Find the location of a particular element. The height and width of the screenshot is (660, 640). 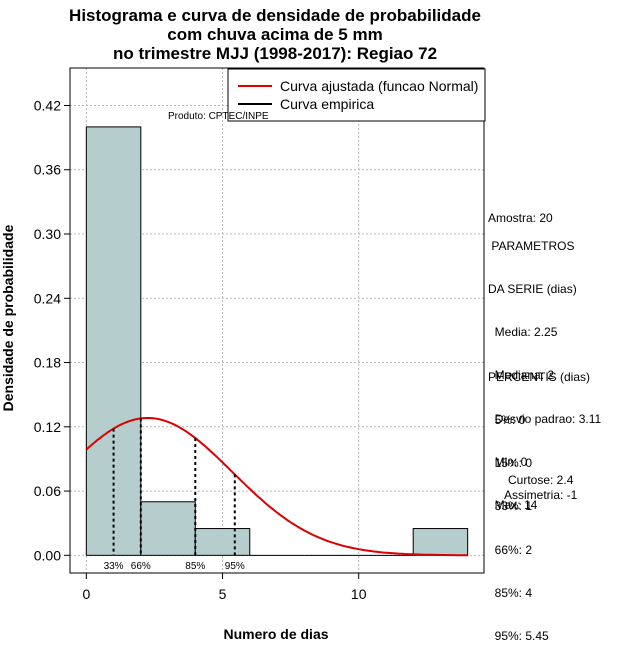

percentile-label: 85% is located at coordinates (195, 566).